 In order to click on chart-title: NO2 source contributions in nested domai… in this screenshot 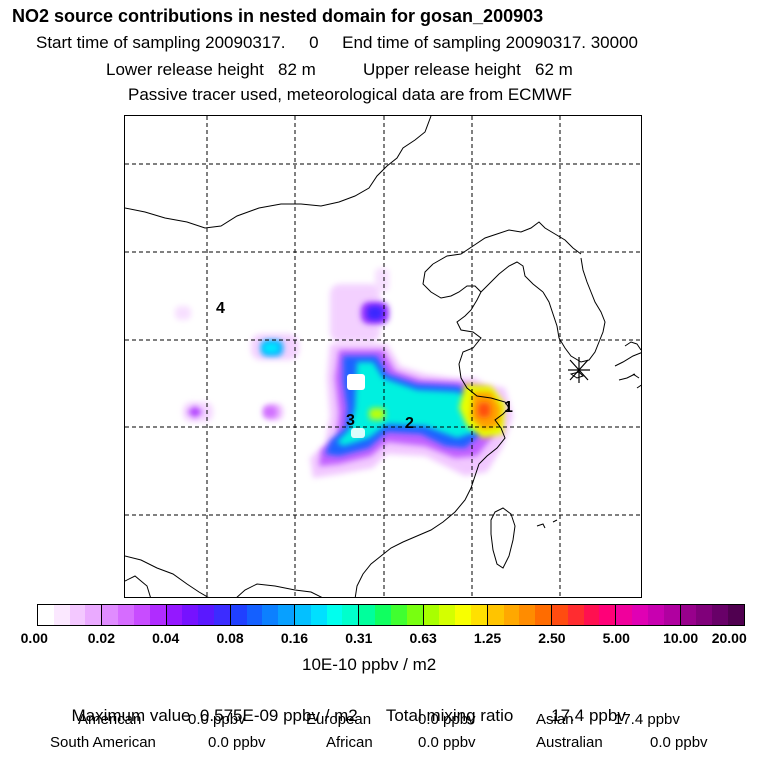, I will do `click(278, 16)`.